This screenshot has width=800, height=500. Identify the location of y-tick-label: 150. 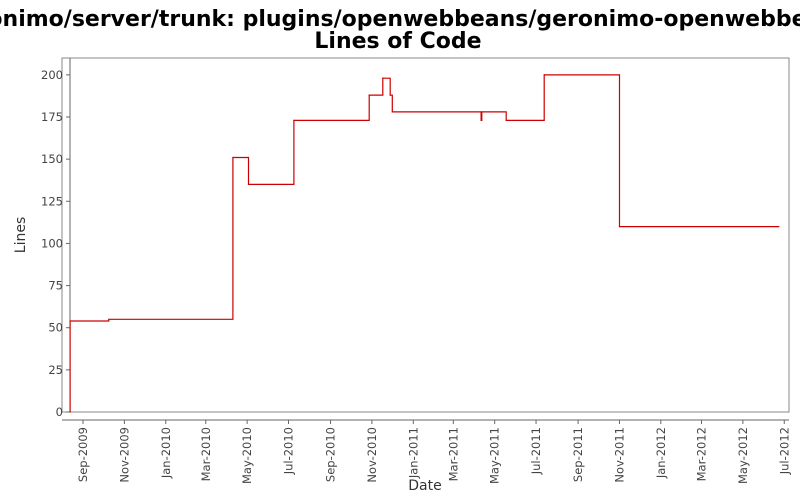
(52, 159).